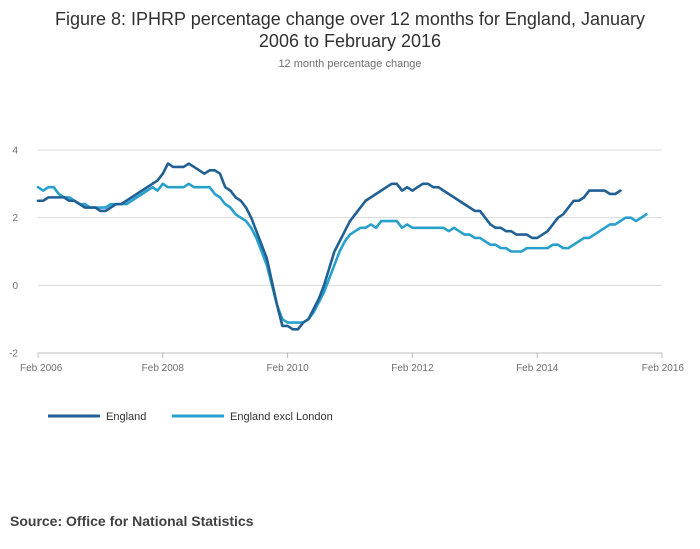 Image resolution: width=700 pixels, height=549 pixels. Describe the element at coordinates (15, 151) in the screenshot. I see `y-tick-label: 4` at that location.